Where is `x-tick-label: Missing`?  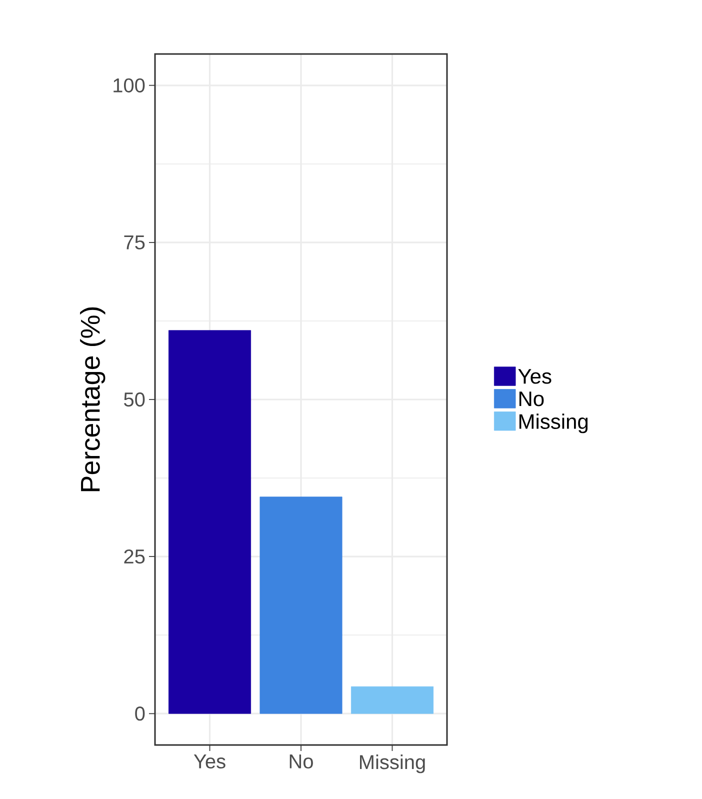 x-tick-label: Missing is located at coordinates (392, 764).